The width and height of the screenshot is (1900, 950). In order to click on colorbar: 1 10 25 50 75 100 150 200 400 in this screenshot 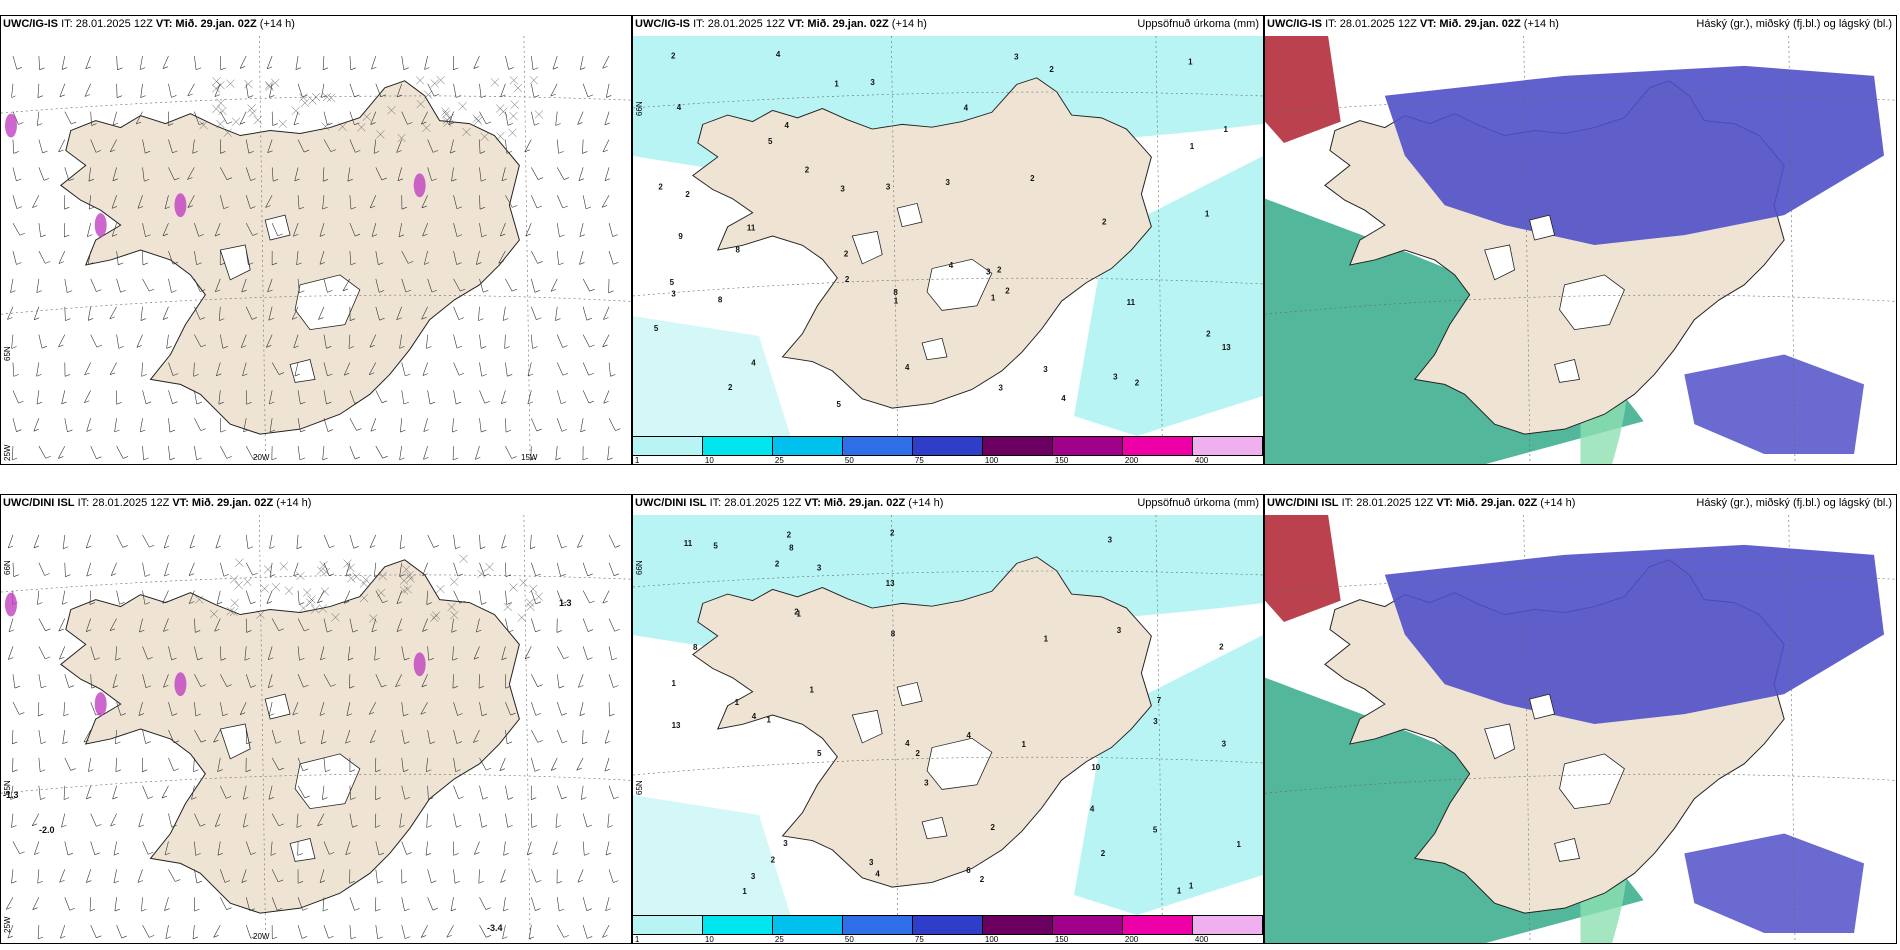, I will do `click(948, 929)`.